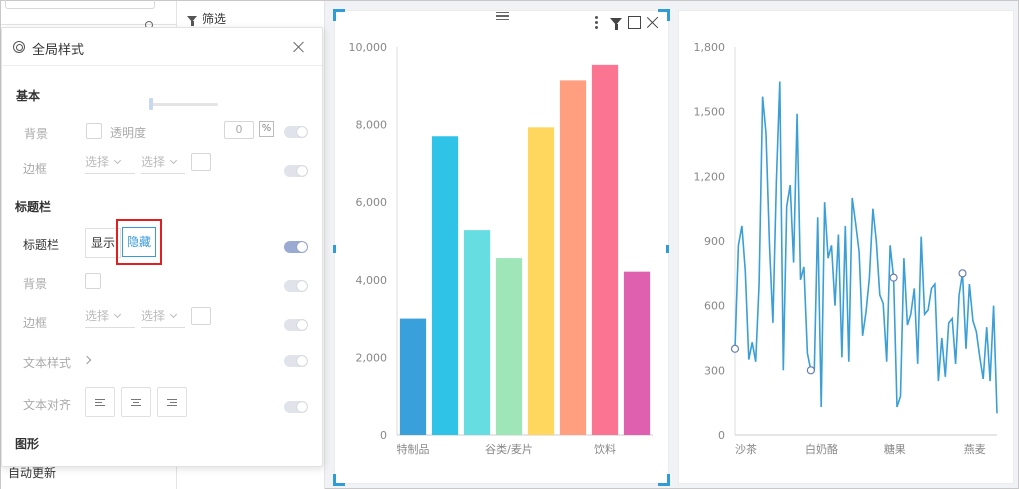 This screenshot has width=1019, height=489. I want to click on titlebar-border-width-select: 选择, so click(163, 317).